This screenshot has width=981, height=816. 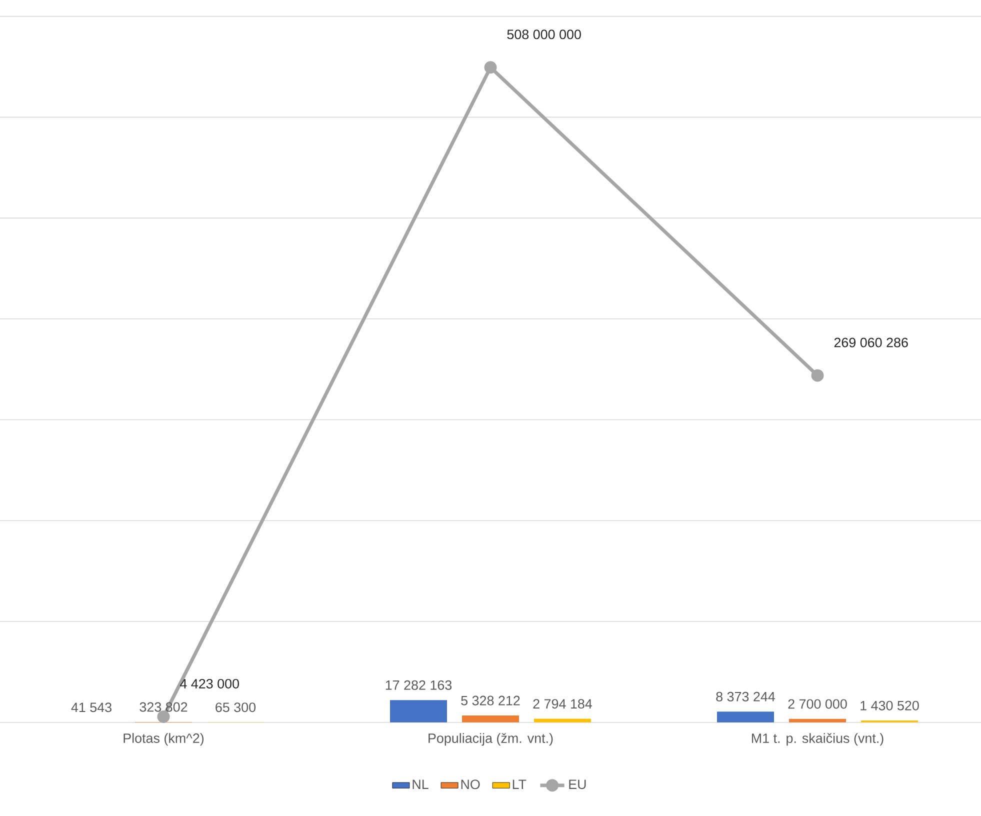 I want to click on data-label: 2 700 000, so click(x=817, y=704).